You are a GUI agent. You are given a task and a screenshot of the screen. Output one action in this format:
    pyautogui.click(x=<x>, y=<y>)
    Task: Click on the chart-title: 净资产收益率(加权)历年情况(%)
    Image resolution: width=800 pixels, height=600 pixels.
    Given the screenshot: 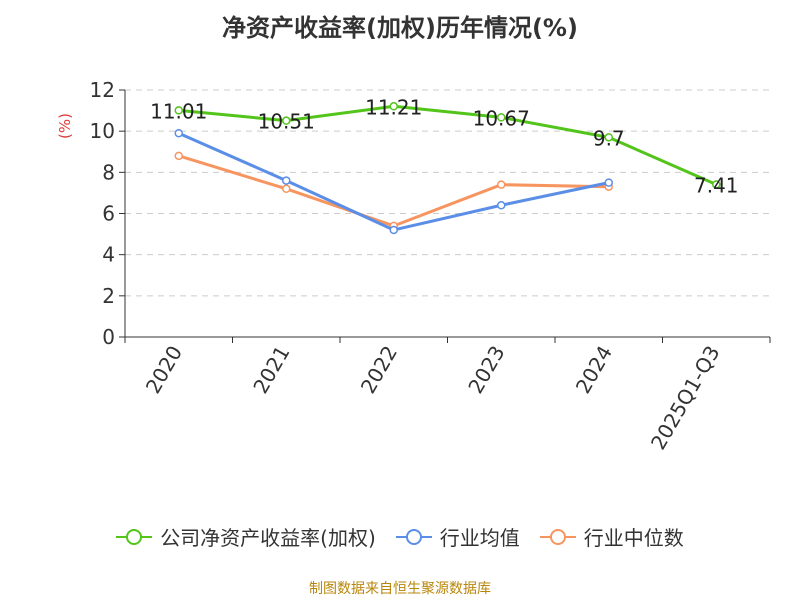 What is the action you would take?
    pyautogui.click(x=400, y=28)
    